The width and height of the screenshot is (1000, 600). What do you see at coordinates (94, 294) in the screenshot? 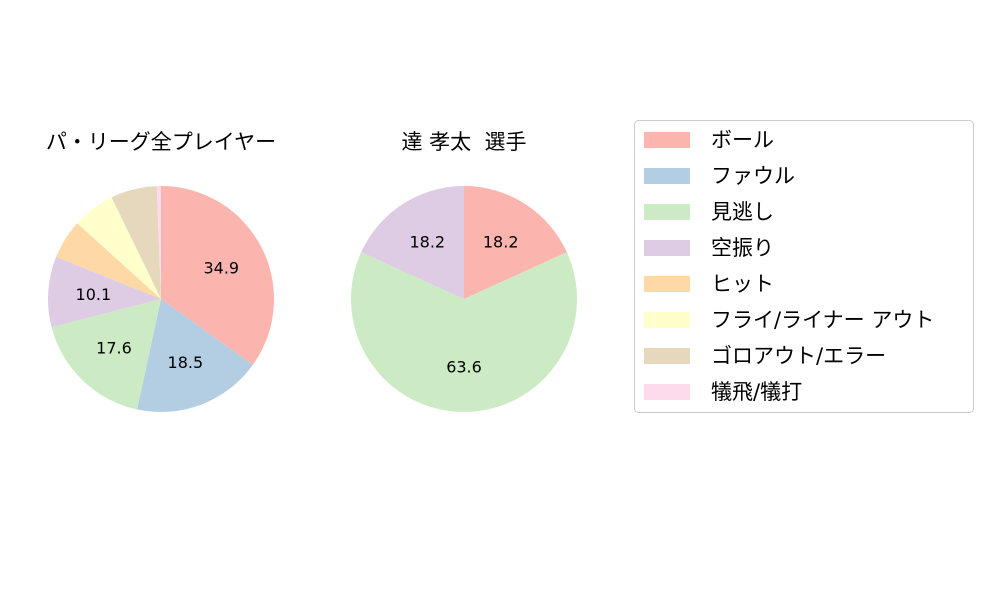
I see `pie-value-label: 10.1` at bounding box center [94, 294].